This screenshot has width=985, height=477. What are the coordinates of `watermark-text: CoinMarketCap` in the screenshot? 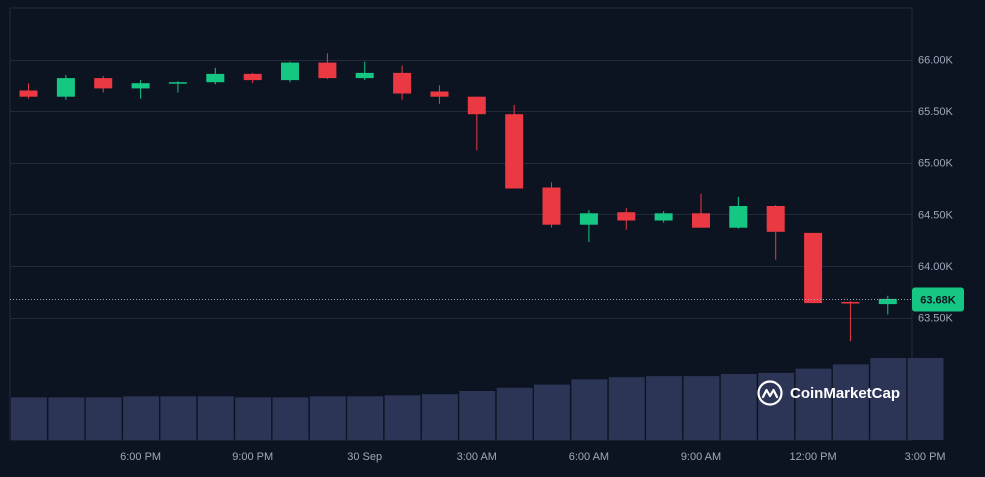 It's located at (845, 393).